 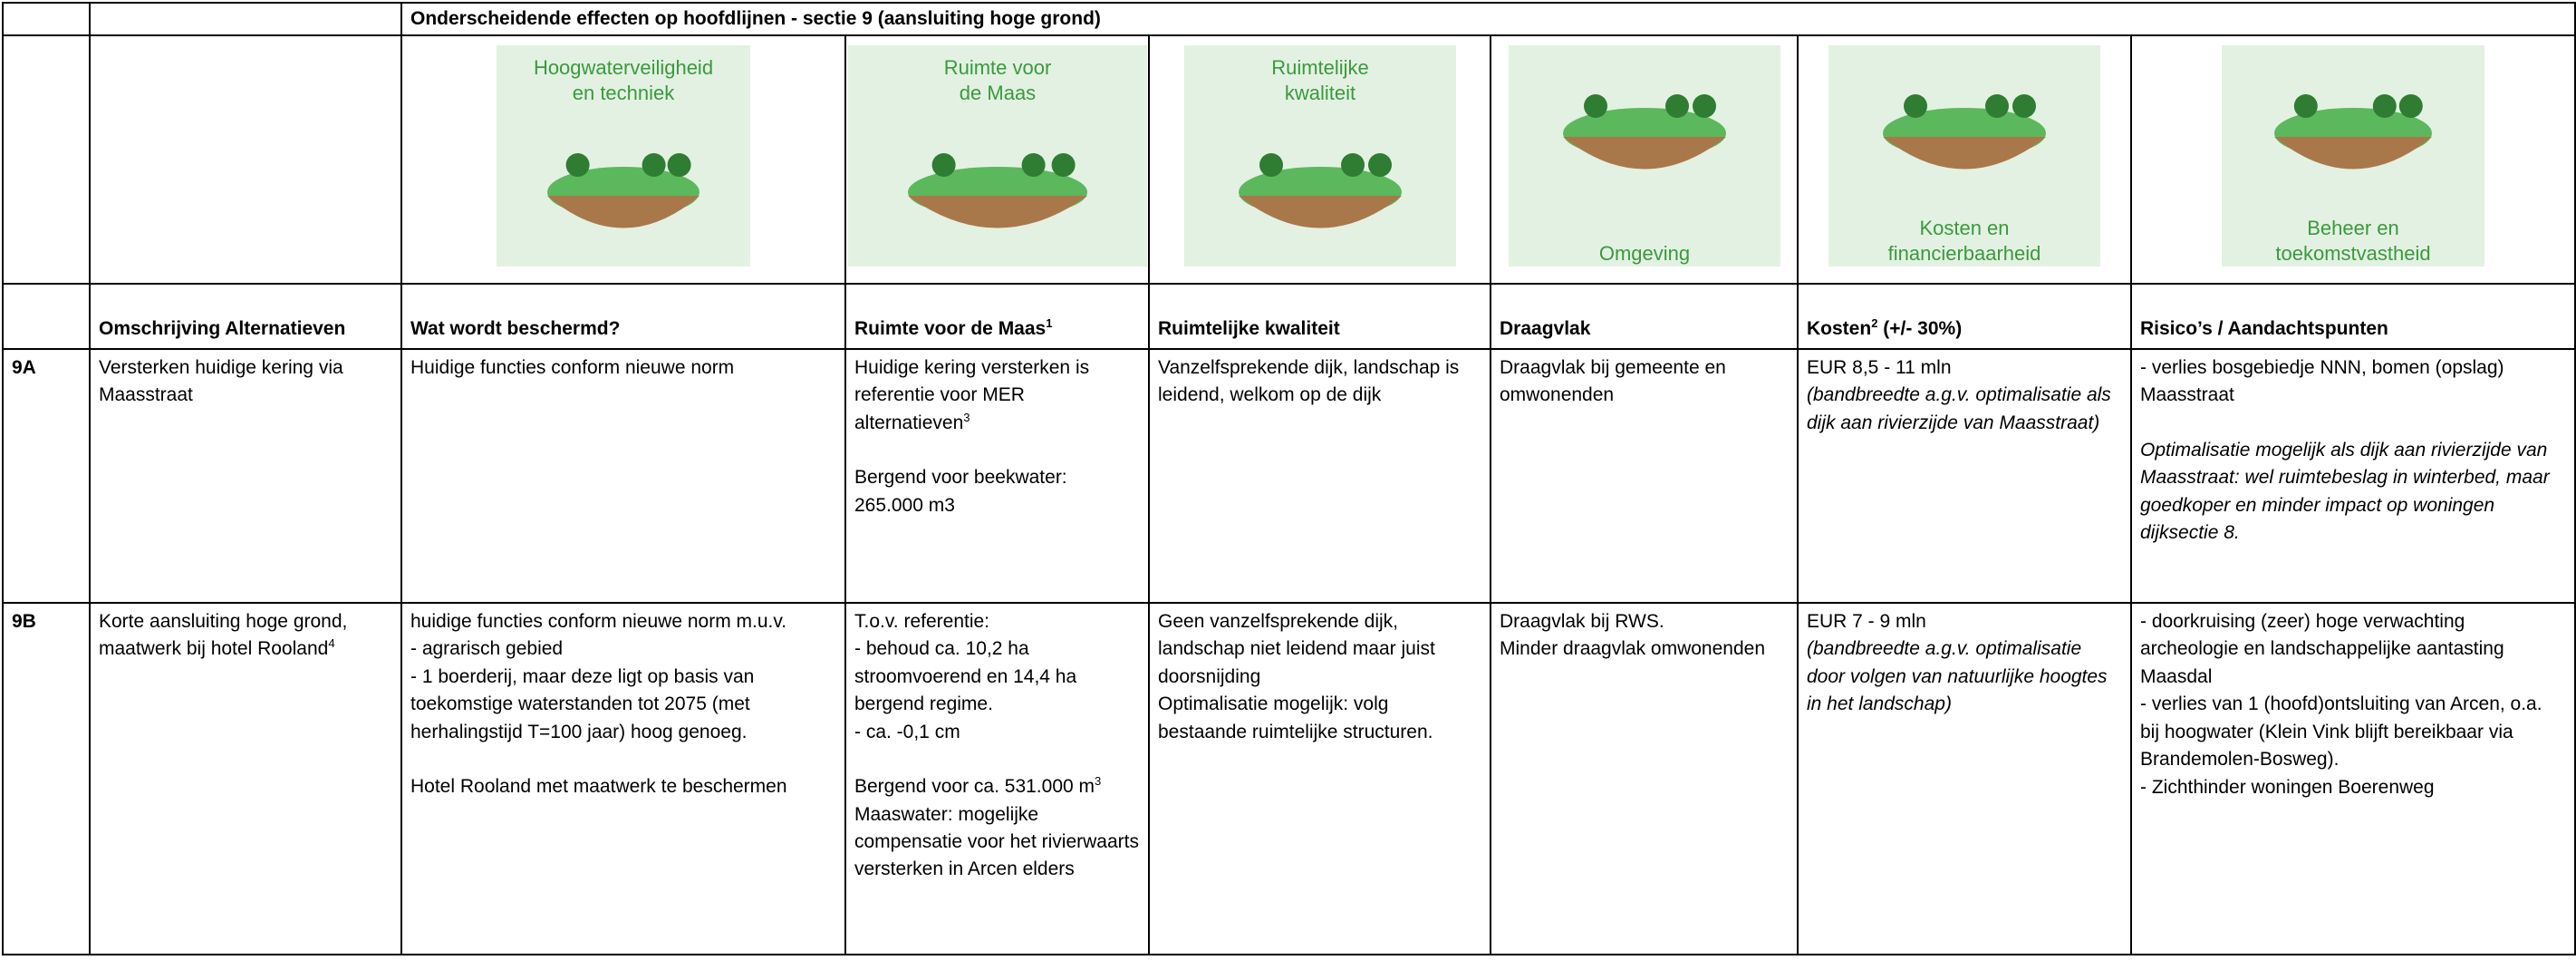 What do you see at coordinates (1249, 329) in the screenshot?
I see `text: Ruimtelijke kwaliteit` at bounding box center [1249, 329].